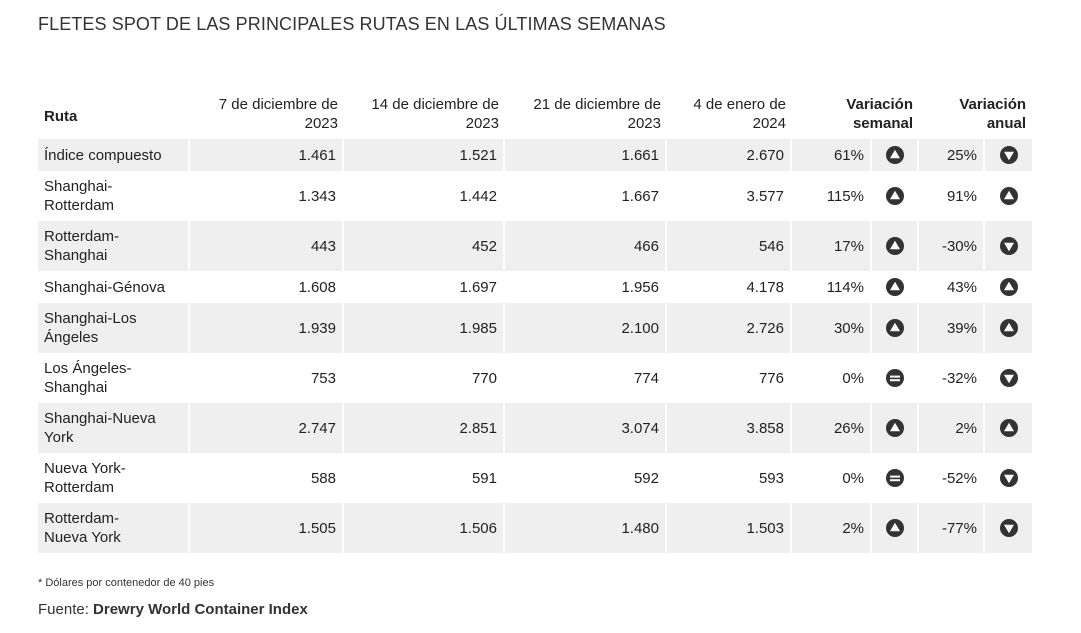 The width and height of the screenshot is (1081, 633). What do you see at coordinates (114, 428) in the screenshot?
I see `route-cell: Shanghai-Nueva York` at bounding box center [114, 428].